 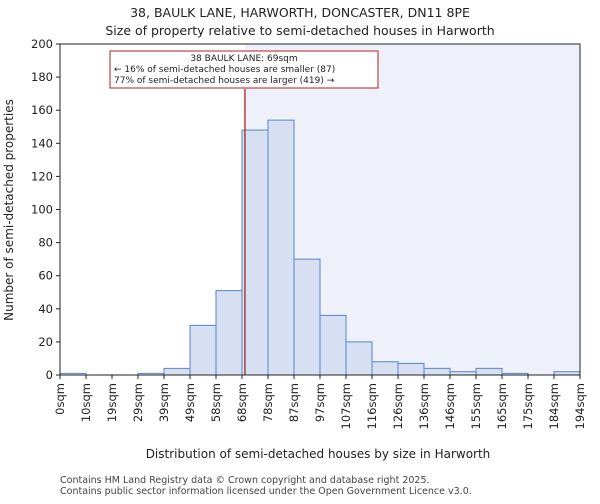 I want to click on x-tick-label: 97sqm, so click(x=320, y=402).